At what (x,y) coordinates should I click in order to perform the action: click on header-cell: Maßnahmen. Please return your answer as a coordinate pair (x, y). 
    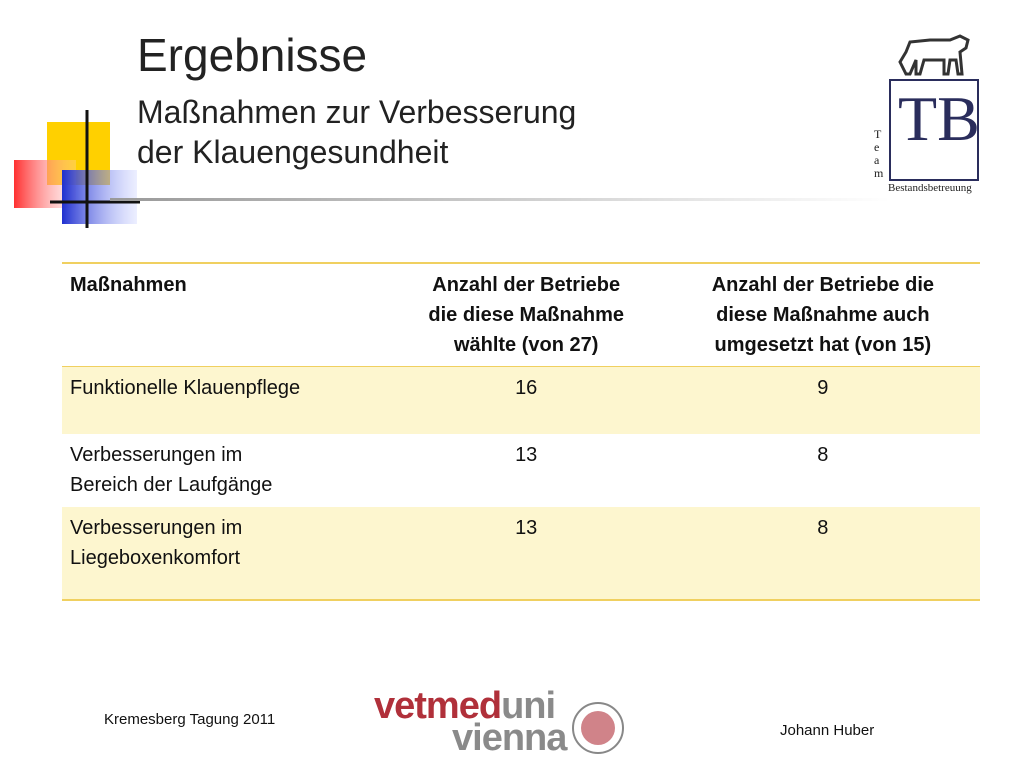
    Looking at the image, I should click on (224, 315).